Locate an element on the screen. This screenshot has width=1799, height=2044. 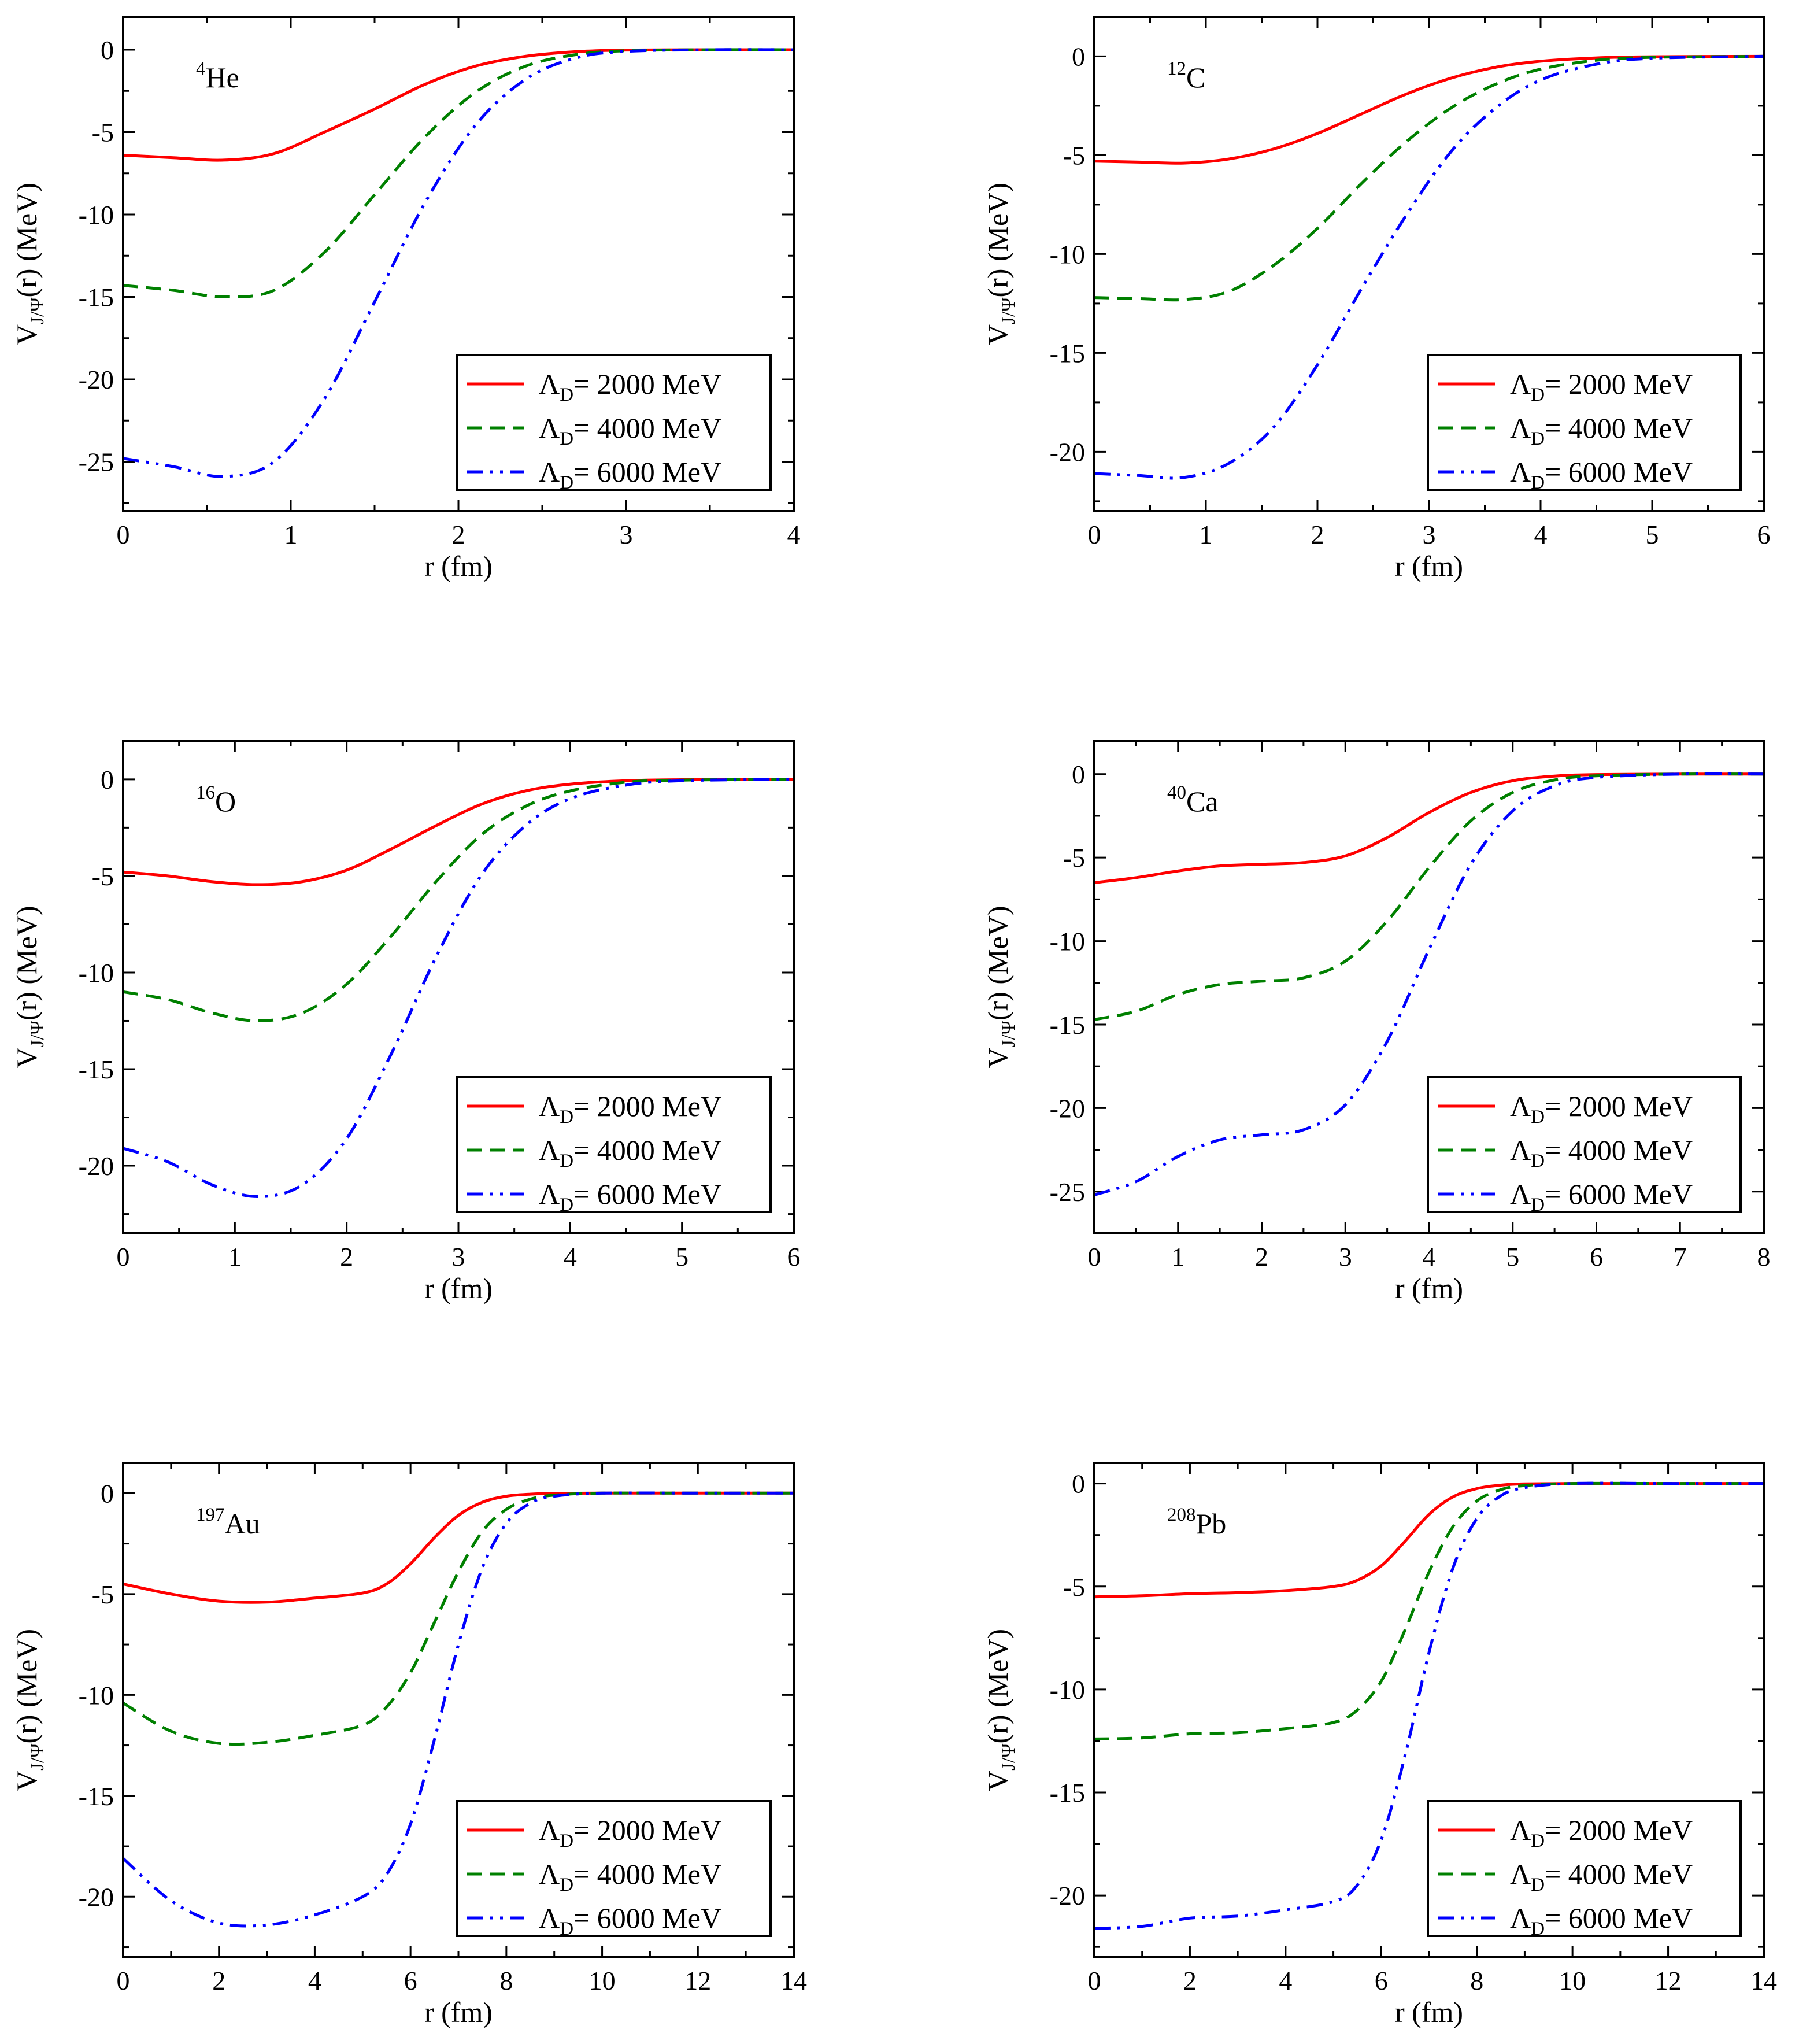
nucleus-label: 4He is located at coordinates (218, 76).